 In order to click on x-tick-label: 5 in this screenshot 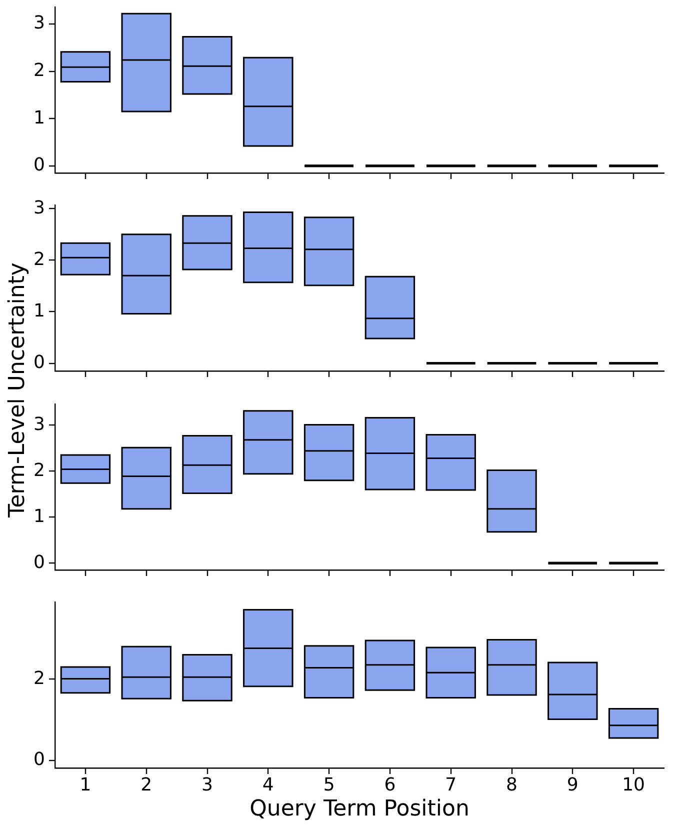, I will do `click(329, 785)`.